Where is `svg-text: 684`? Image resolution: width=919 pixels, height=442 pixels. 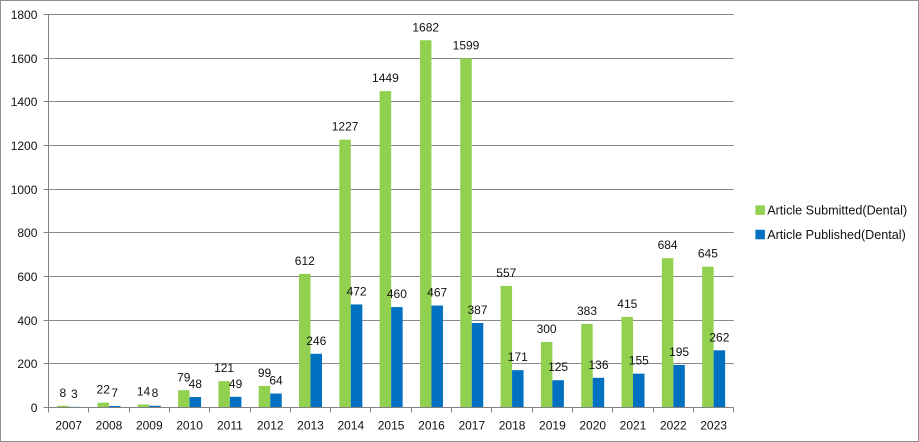 svg-text: 684 is located at coordinates (667, 245).